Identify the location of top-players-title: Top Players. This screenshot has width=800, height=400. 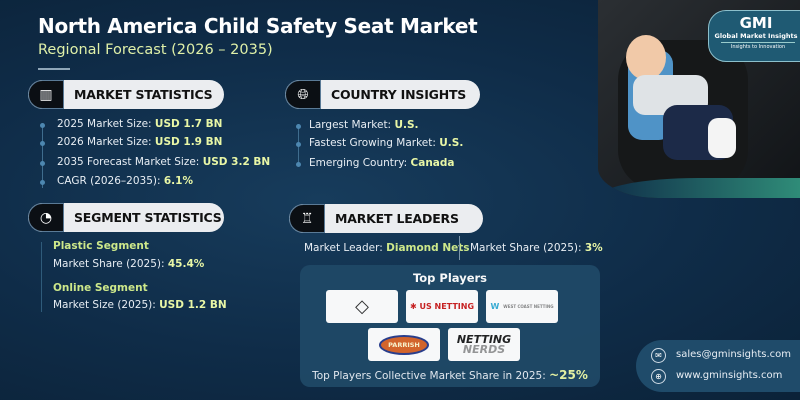
(450, 278).